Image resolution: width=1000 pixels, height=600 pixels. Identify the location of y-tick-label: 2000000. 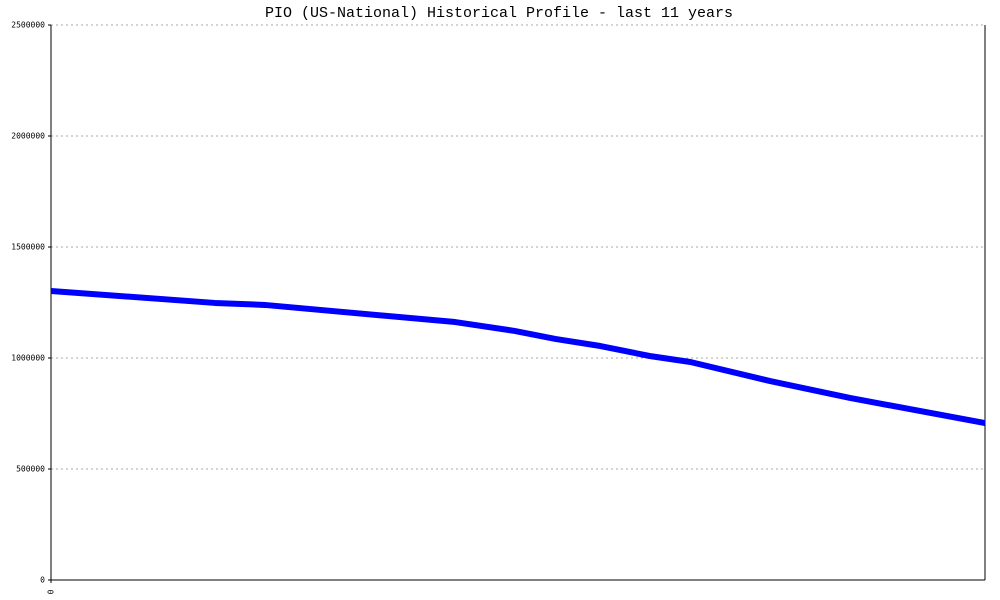
(28, 136).